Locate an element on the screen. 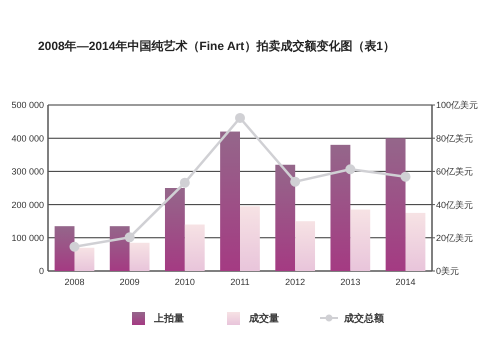  y-tick-label: 400 000 is located at coordinates (27, 138).